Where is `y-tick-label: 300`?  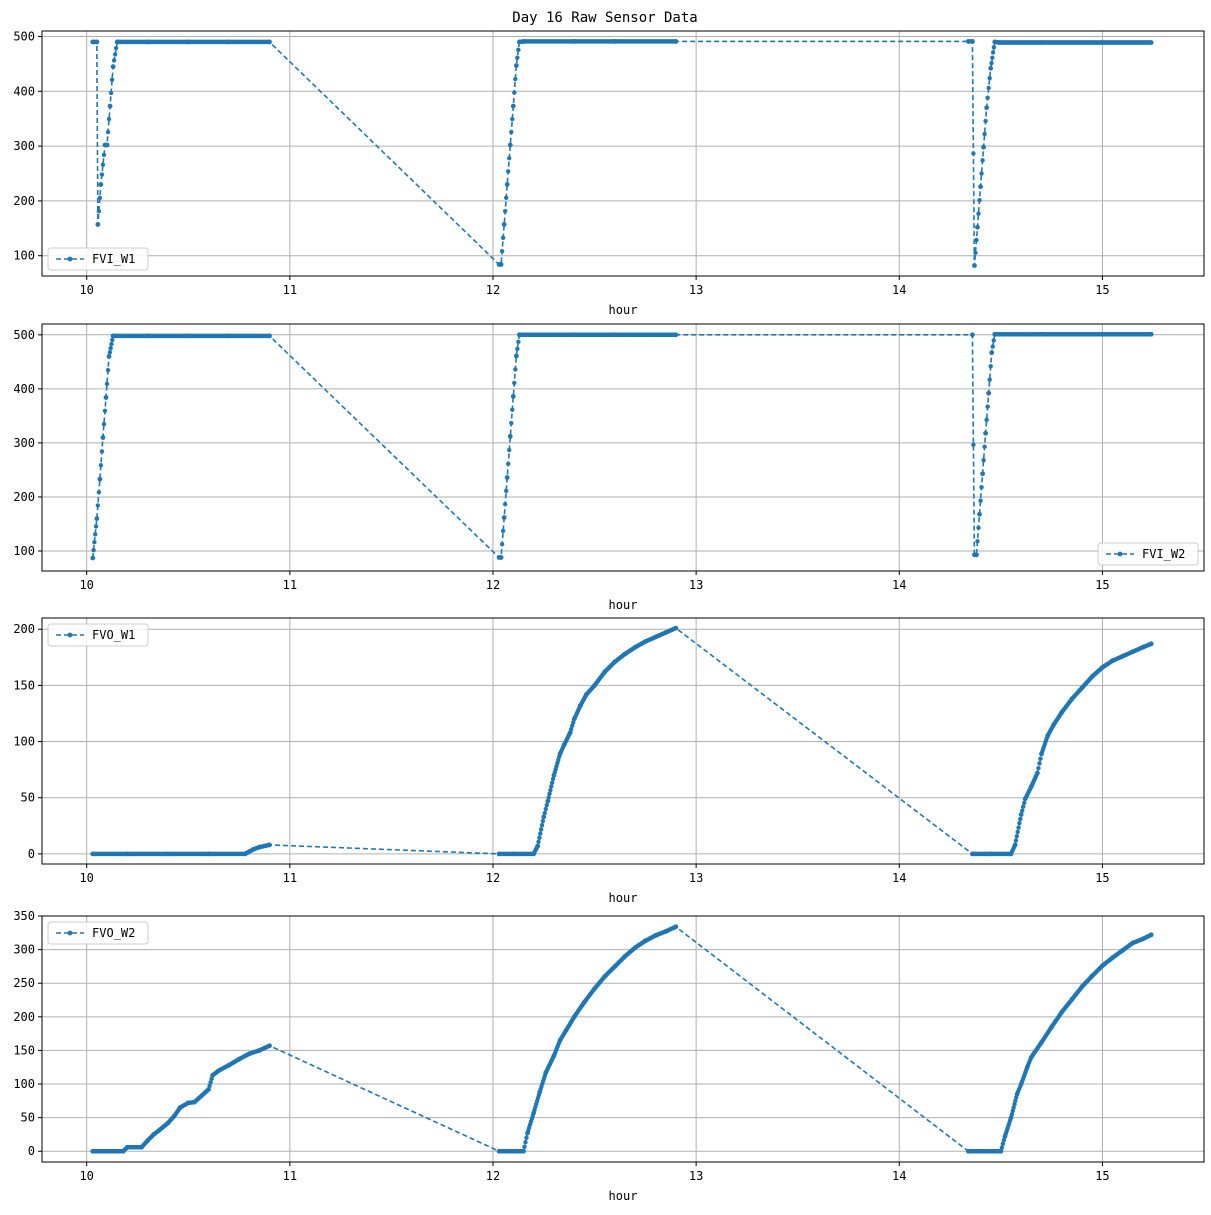
y-tick-label: 300 is located at coordinates (24, 146).